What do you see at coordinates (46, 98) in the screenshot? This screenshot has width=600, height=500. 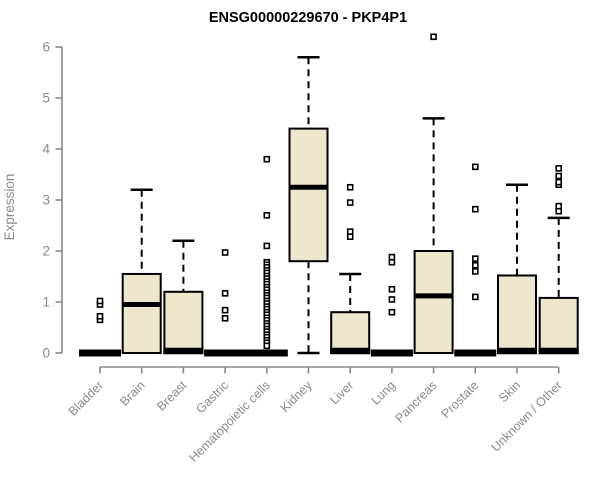 I see `y-tick-label: 5` at bounding box center [46, 98].